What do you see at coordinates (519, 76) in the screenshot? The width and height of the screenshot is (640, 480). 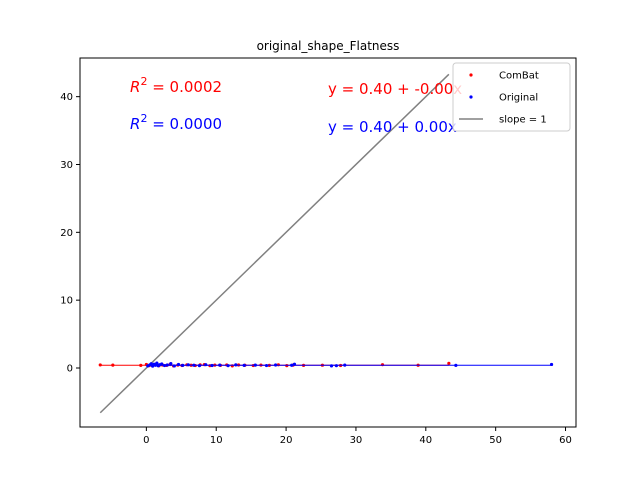 I see `legend-label: ComBat` at bounding box center [519, 76].